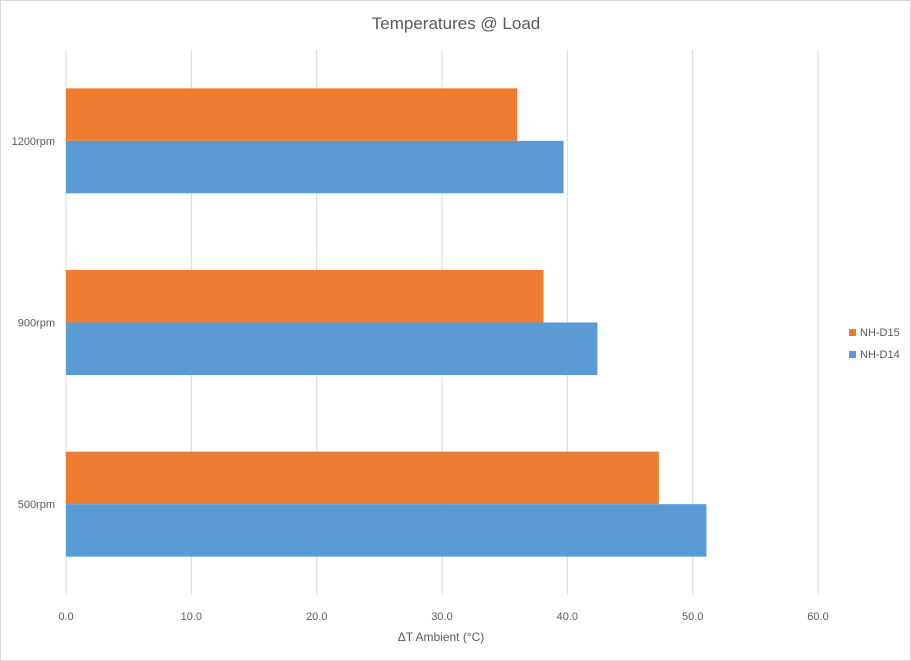  I want to click on bar-nh-d15-1200rpm, so click(292, 114).